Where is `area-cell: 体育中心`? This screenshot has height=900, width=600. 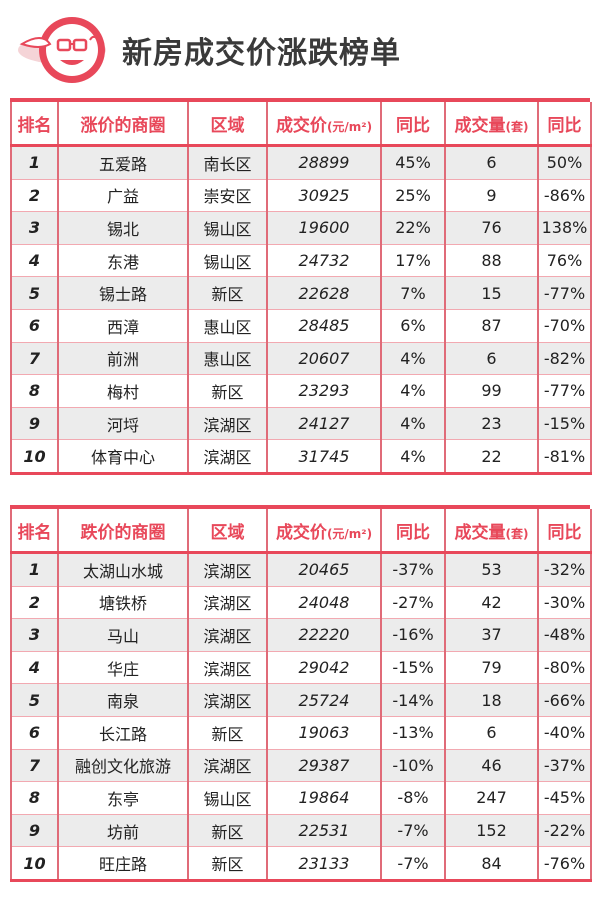
area-cell: 体育中心 is located at coordinates (123, 457).